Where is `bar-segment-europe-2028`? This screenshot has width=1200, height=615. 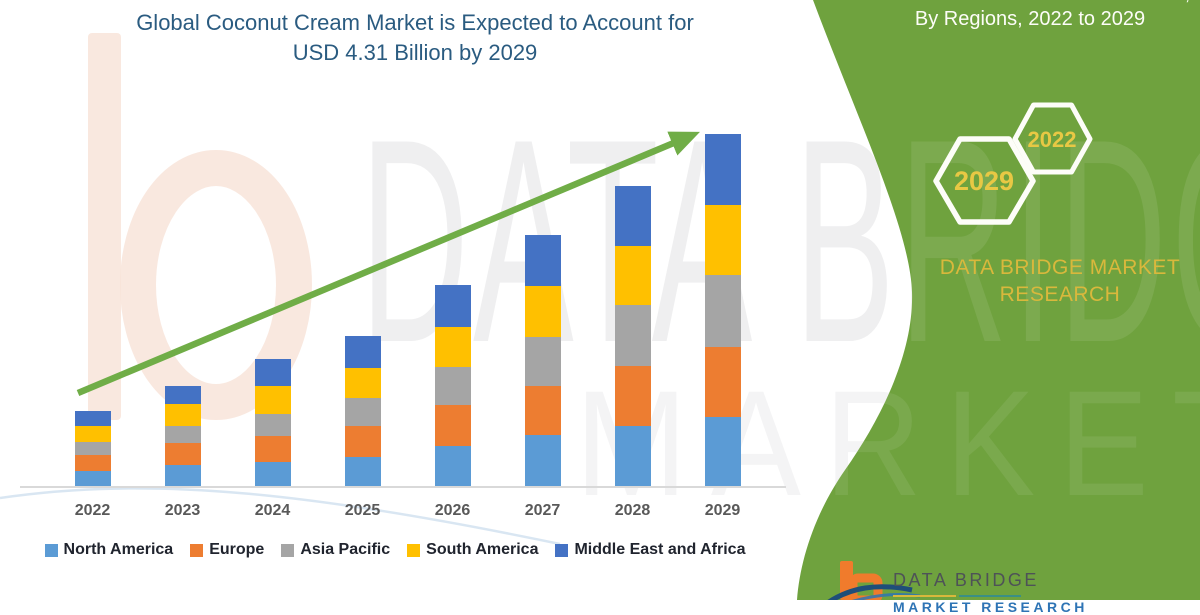 bar-segment-europe-2028 is located at coordinates (632, 395).